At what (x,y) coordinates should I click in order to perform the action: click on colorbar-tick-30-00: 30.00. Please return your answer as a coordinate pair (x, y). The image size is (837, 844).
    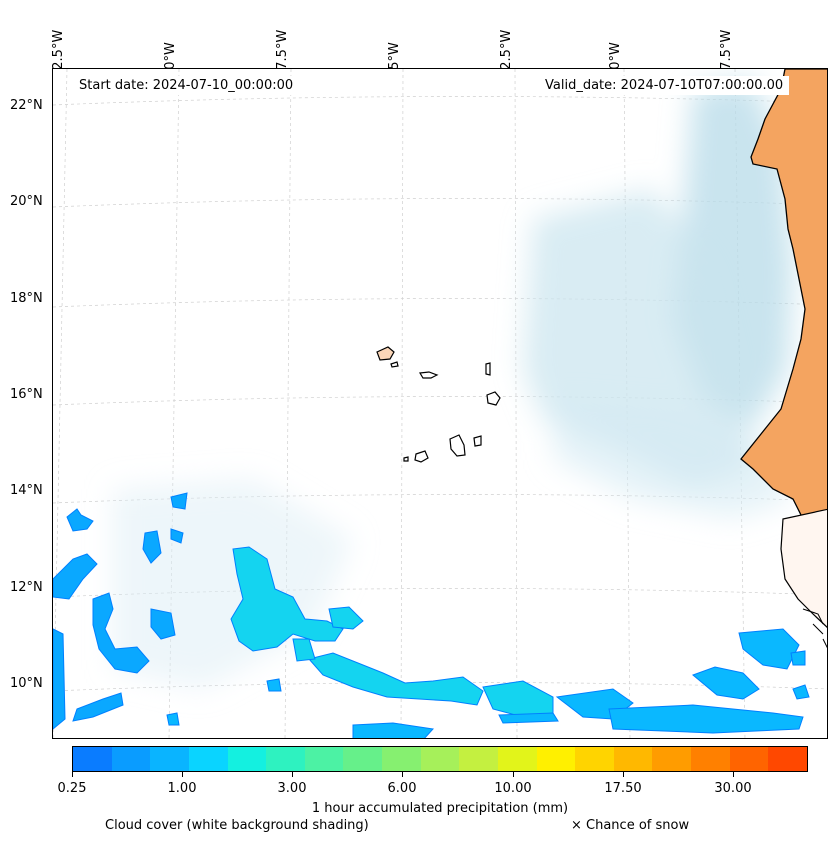
    Looking at the image, I should click on (733, 788).